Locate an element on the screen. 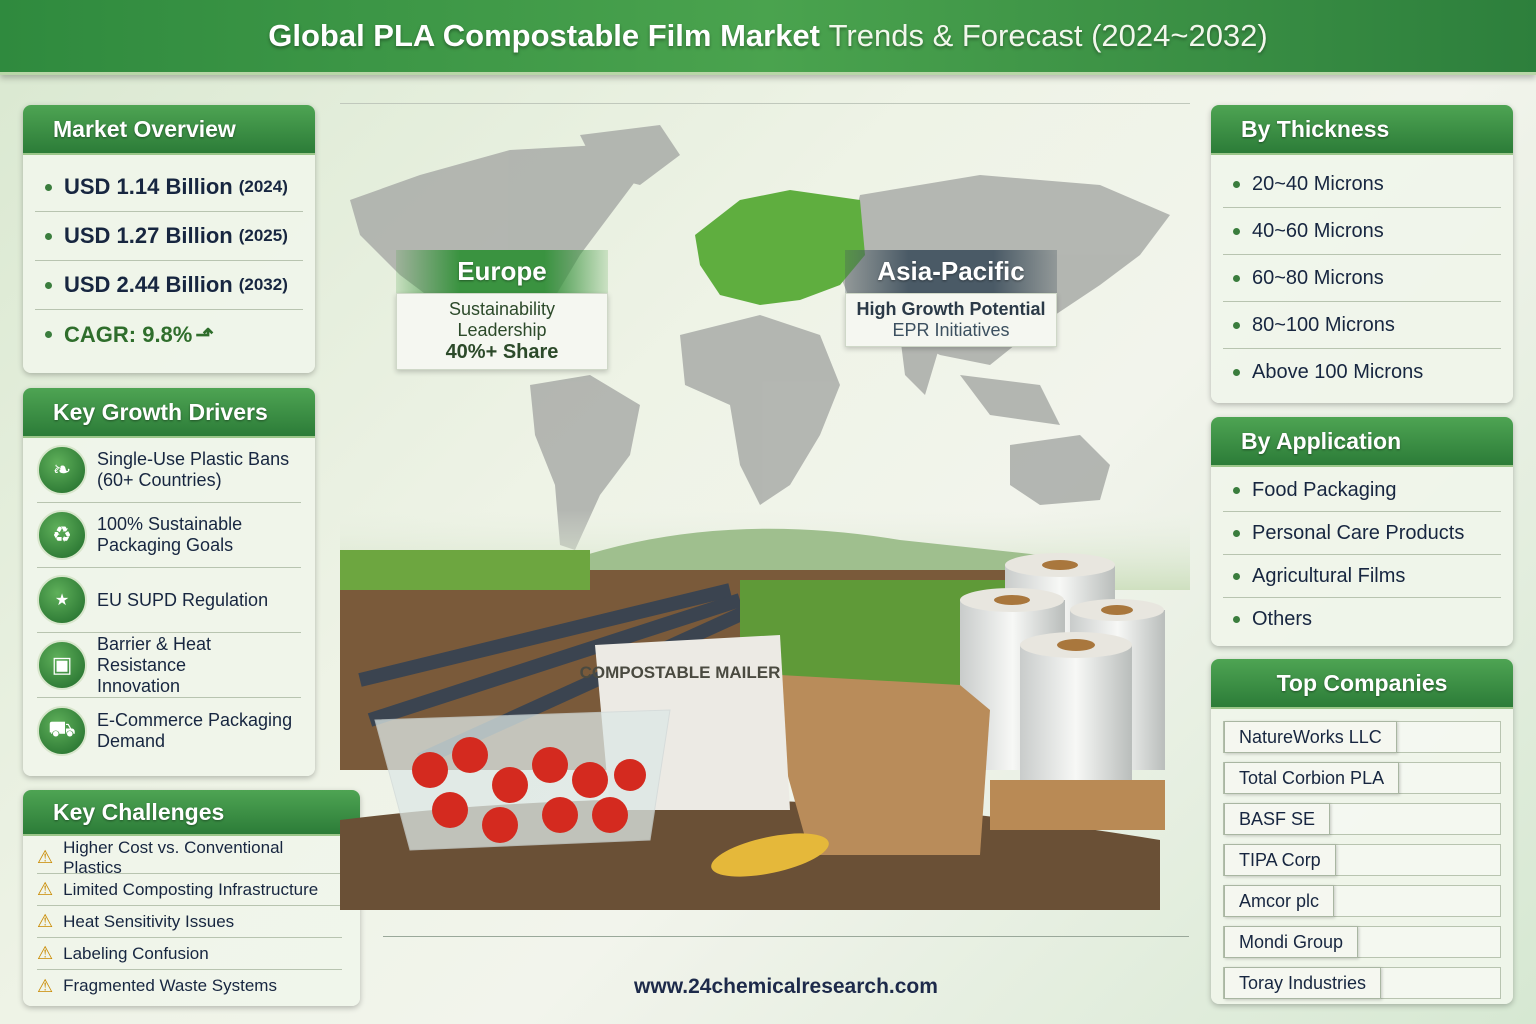 Image resolution: width=1536 pixels, height=1024 pixels. challenge-item: ⚠ Labeling Confusion is located at coordinates (189, 954).